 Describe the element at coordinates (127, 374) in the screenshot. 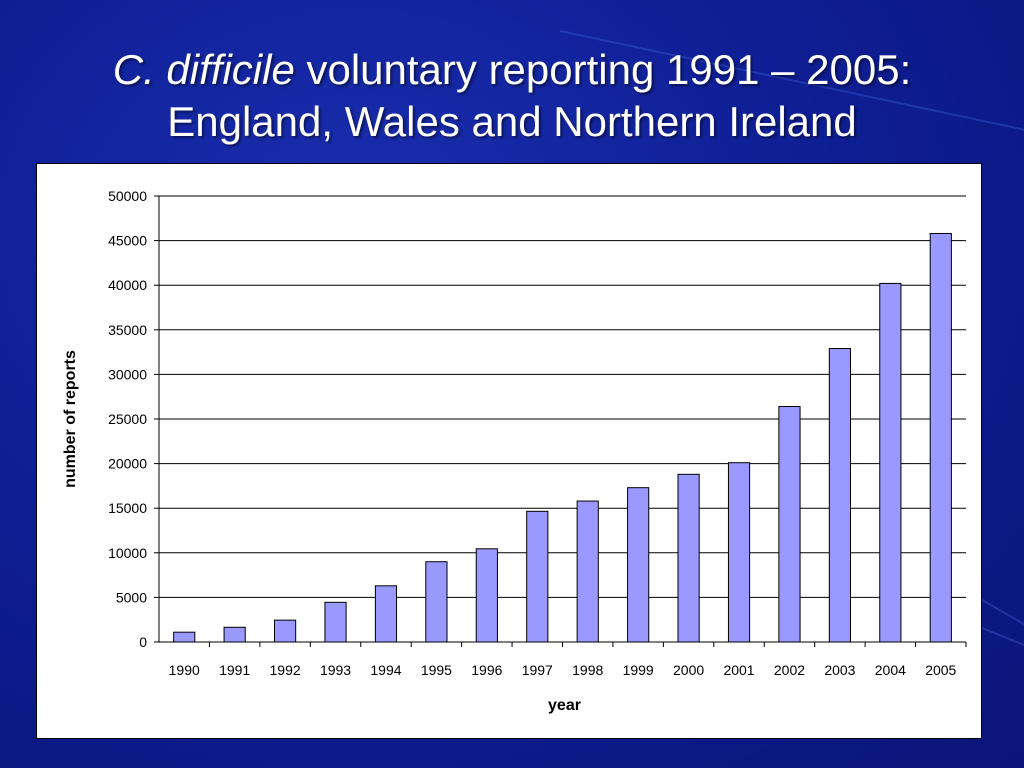

I see `y-tick-label: 30000` at that location.